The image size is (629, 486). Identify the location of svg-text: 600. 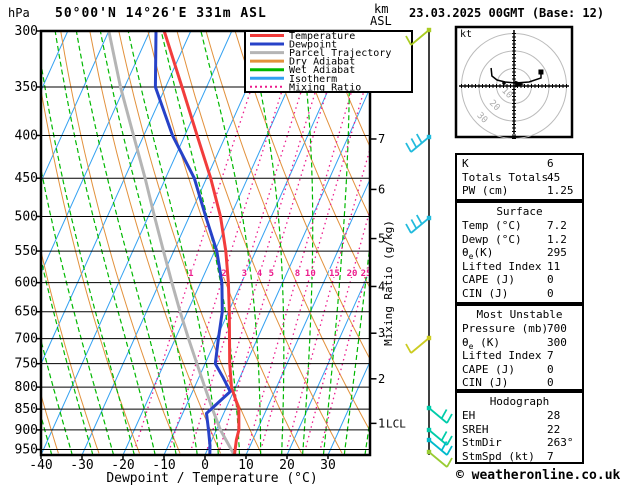
(26, 283).